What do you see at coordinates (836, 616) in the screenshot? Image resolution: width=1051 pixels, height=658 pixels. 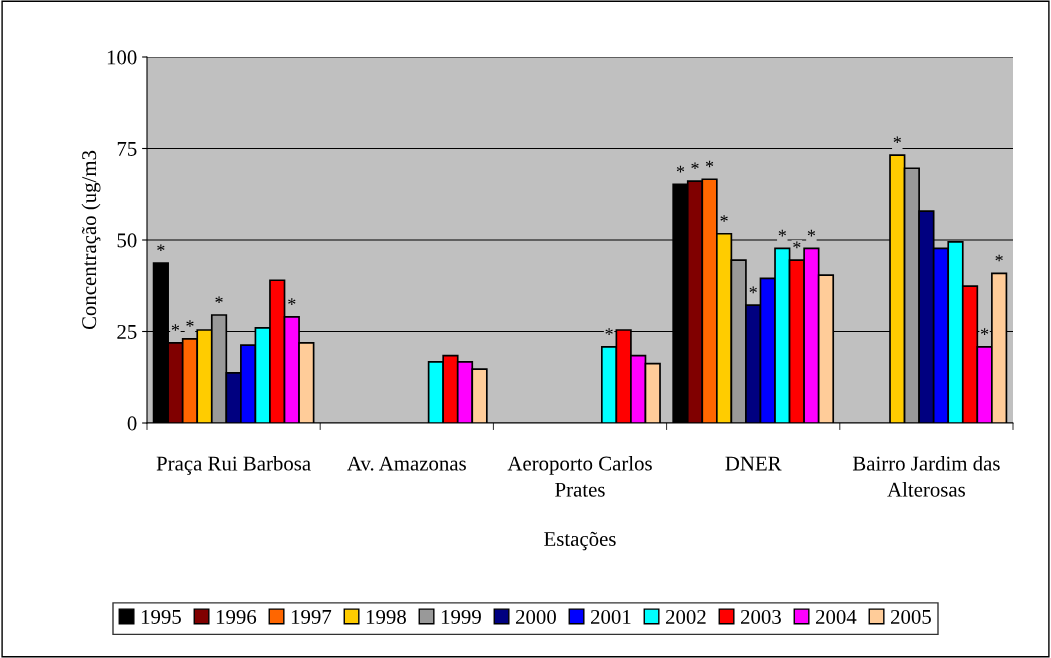 I see `legend-label: 2004` at bounding box center [836, 616].